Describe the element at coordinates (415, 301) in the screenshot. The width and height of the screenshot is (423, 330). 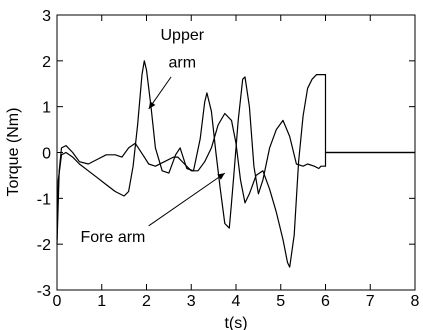
I see `x-tick-label: 8` at that location.